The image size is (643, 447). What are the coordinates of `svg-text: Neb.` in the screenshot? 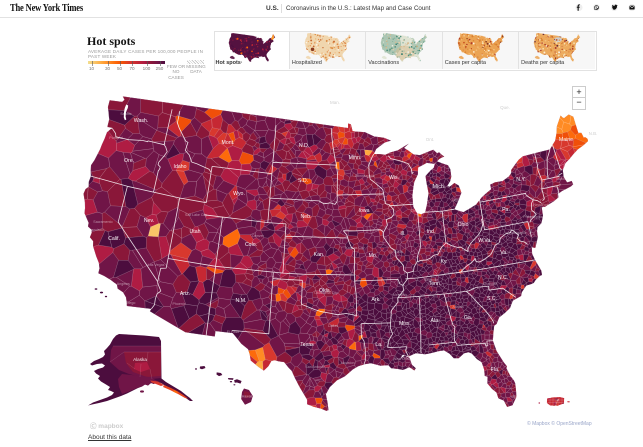 It's located at (306, 217).